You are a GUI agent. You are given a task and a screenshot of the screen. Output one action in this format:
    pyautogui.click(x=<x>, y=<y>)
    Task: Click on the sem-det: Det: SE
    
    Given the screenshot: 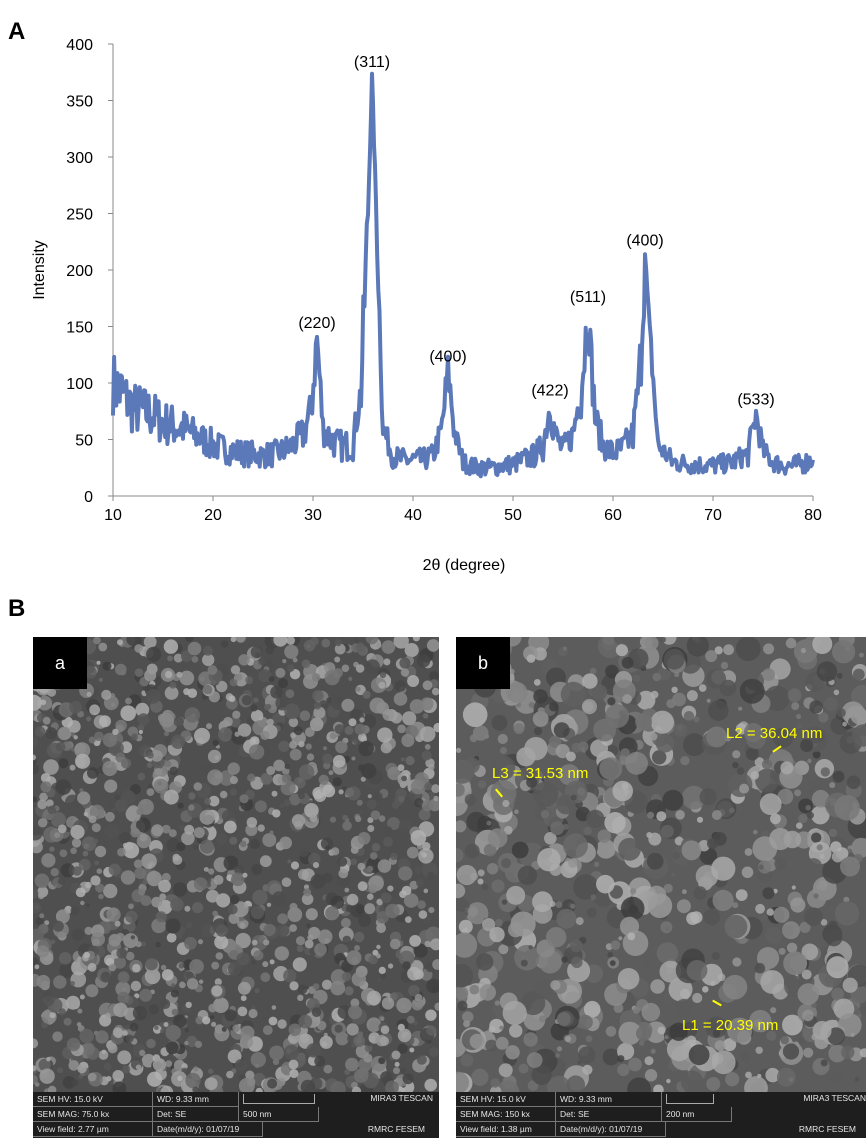 What is the action you would take?
    pyautogui.click(x=609, y=1114)
    